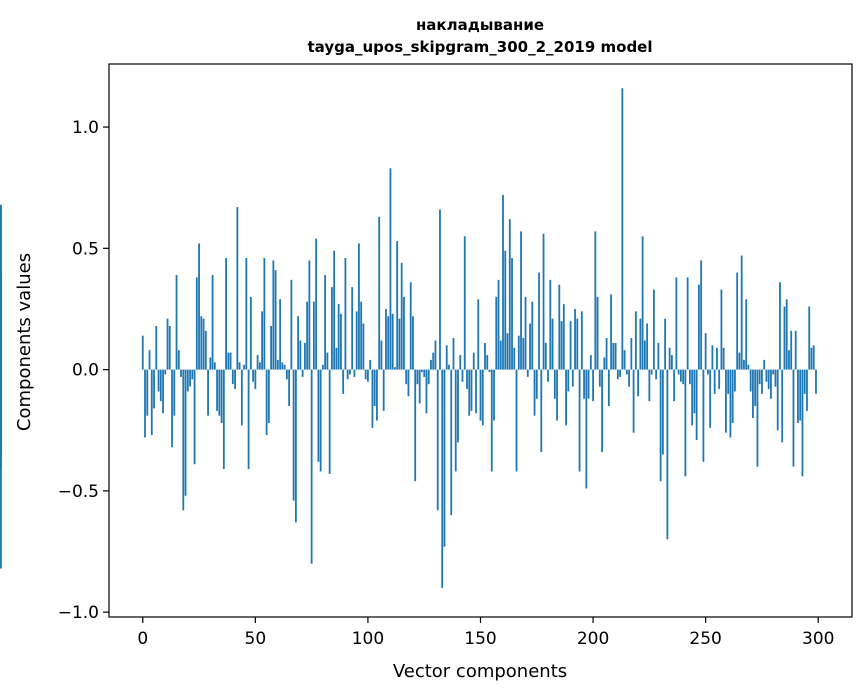 Image resolution: width=867 pixels, height=696 pixels. I want to click on x-tick-label: 100, so click(368, 639).